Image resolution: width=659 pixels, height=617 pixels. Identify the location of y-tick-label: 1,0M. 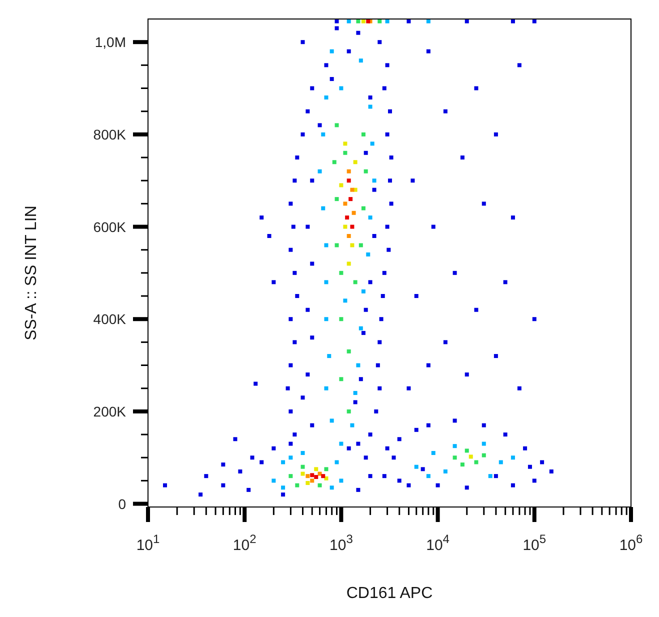
(110, 42).